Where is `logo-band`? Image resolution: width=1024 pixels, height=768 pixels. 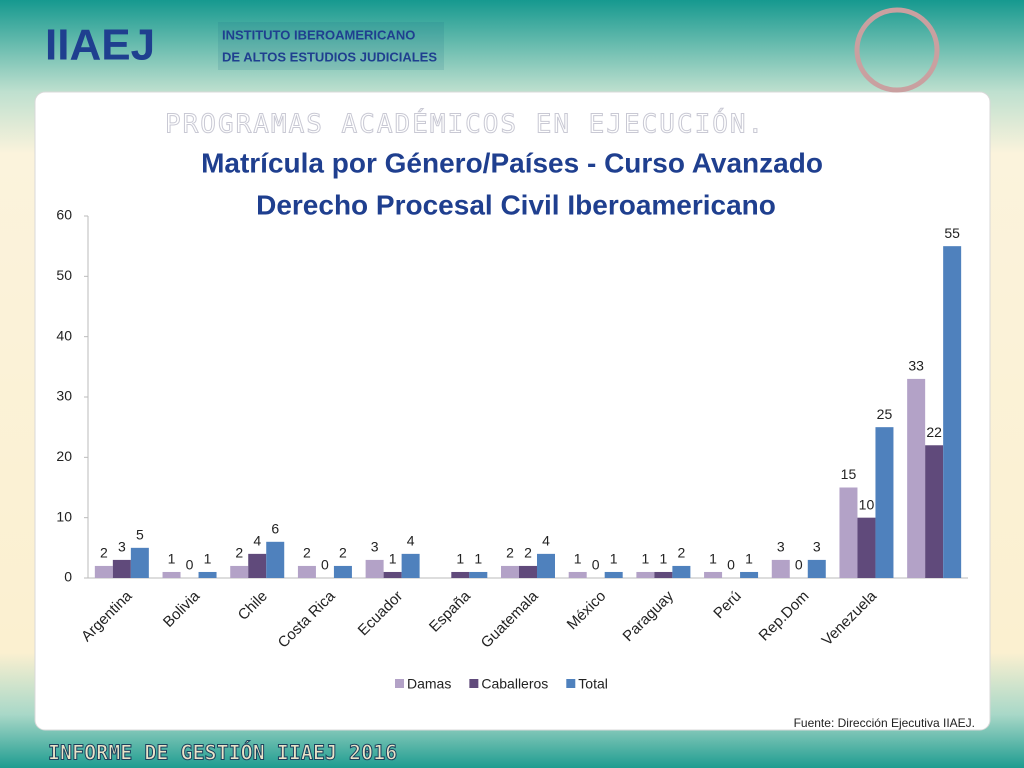
logo-band is located at coordinates (331, 46).